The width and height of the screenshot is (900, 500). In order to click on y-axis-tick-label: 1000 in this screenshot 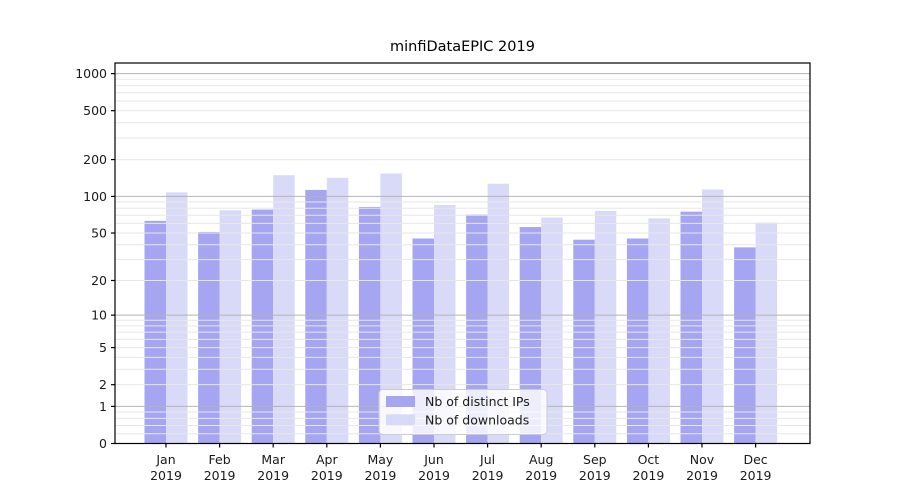, I will do `click(91, 73)`.